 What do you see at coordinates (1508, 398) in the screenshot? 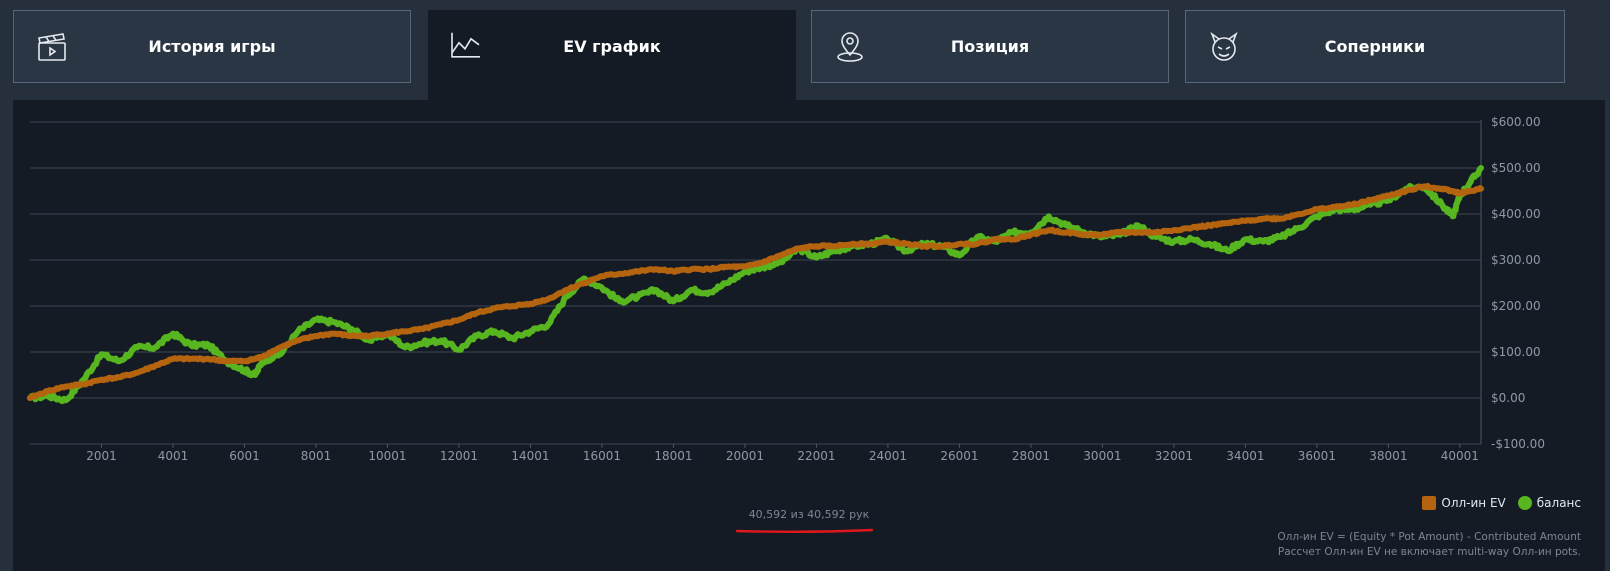
I see `y-tick-label: $0.00` at bounding box center [1508, 398].